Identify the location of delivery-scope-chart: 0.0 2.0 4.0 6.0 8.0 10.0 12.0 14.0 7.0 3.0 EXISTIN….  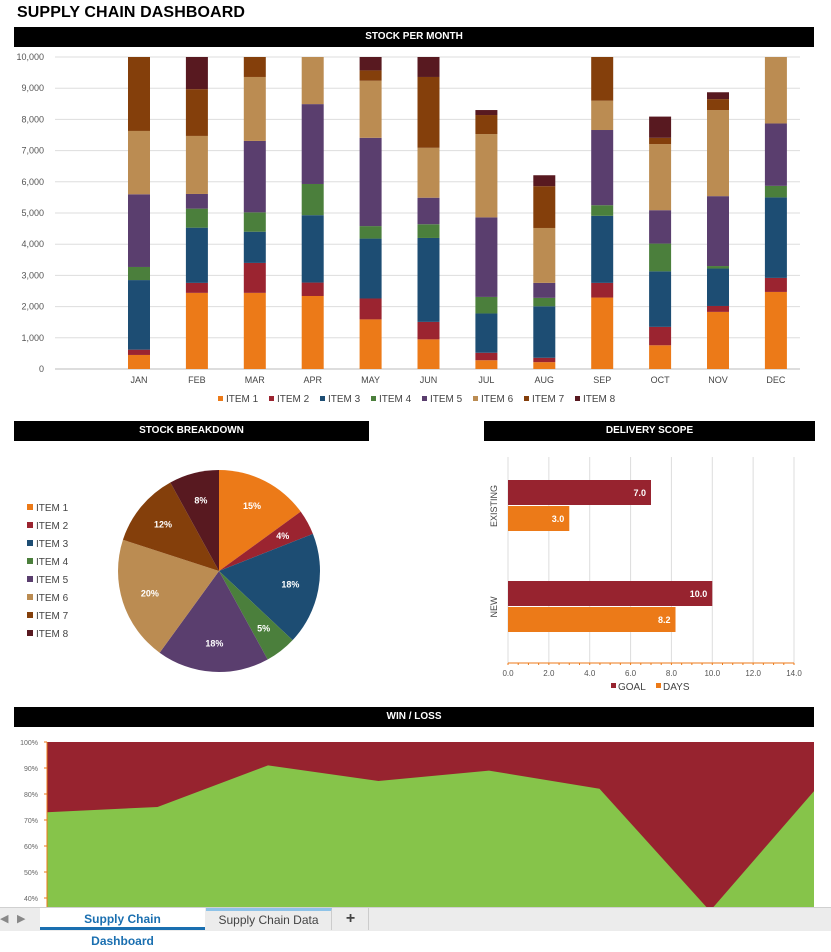
(645, 575).